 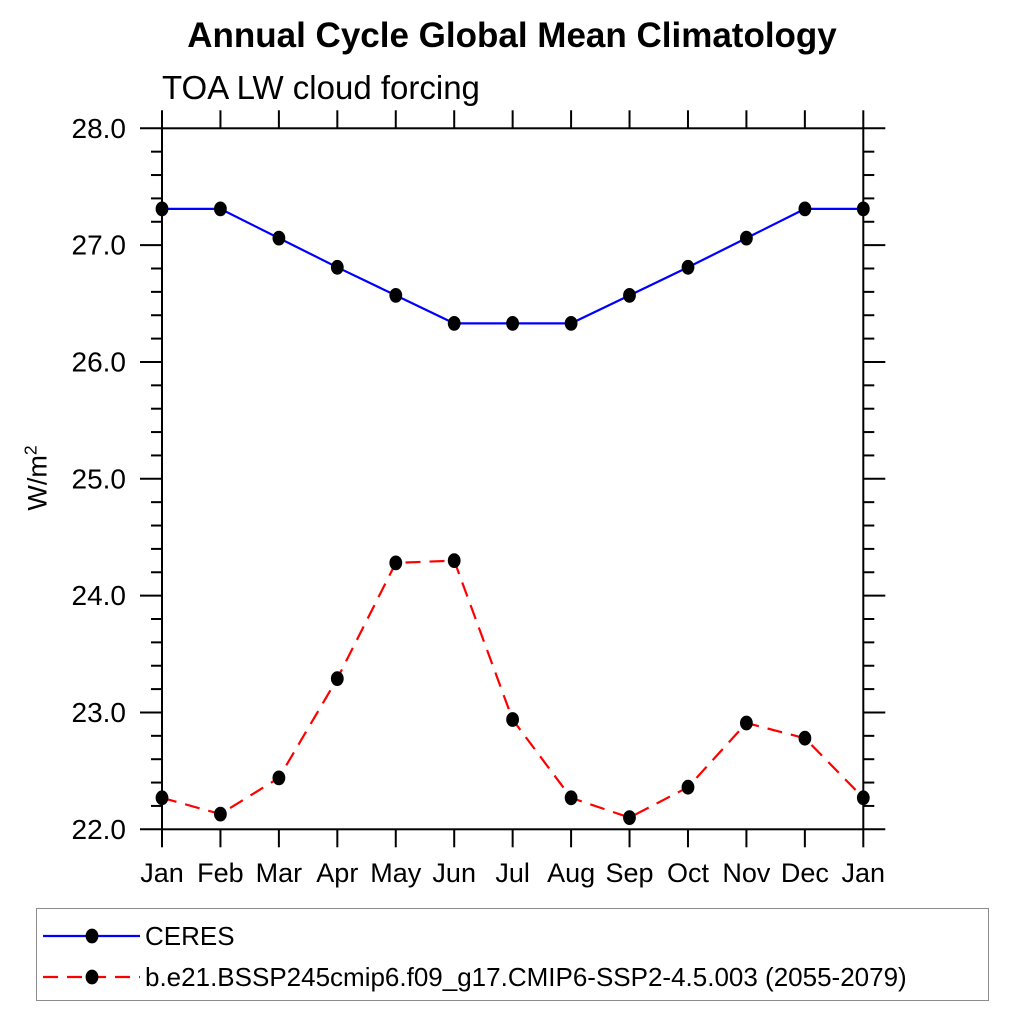 I want to click on x-tick-label: Jul, so click(x=512, y=873).